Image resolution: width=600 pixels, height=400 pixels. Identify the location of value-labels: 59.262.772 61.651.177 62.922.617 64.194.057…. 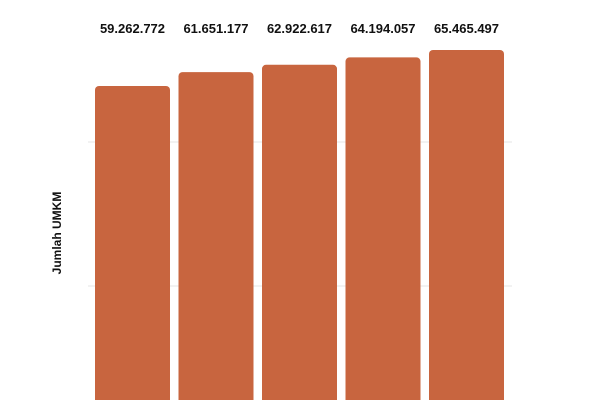
(299, 28).